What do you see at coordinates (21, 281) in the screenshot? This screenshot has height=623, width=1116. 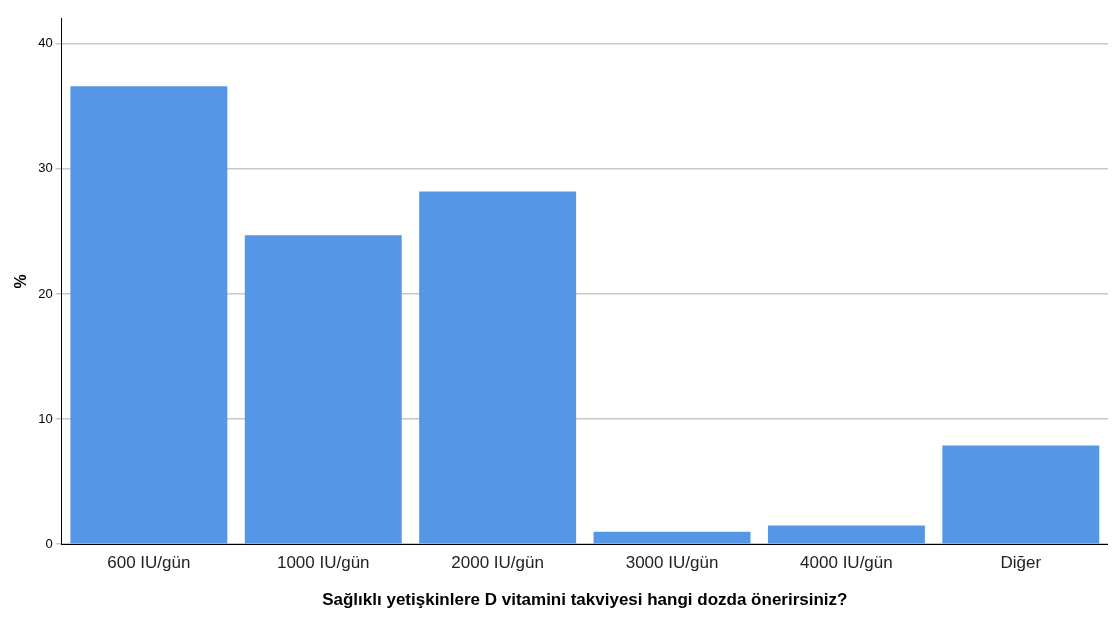 I see `y-axis-title: %` at bounding box center [21, 281].